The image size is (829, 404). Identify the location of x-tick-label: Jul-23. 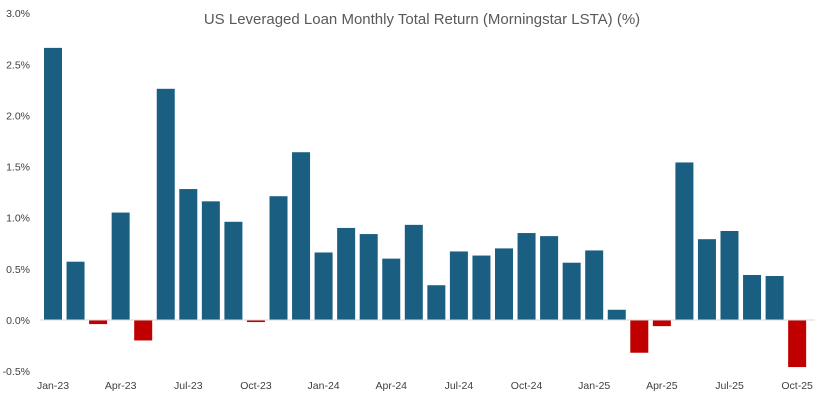
(188, 386).